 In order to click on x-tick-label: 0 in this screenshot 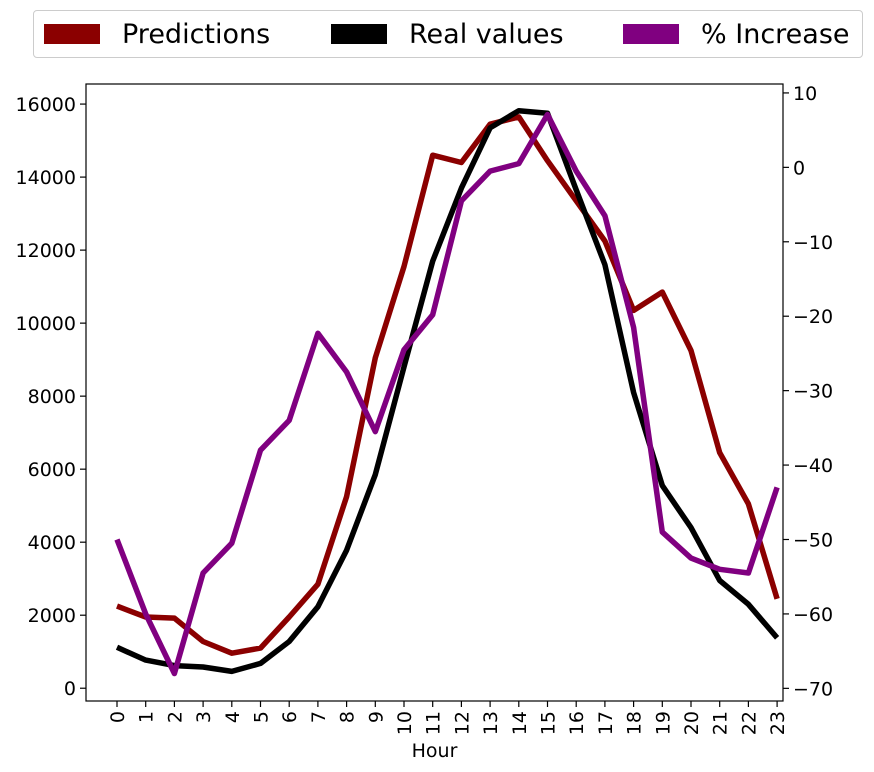, I will do `click(118, 717)`.